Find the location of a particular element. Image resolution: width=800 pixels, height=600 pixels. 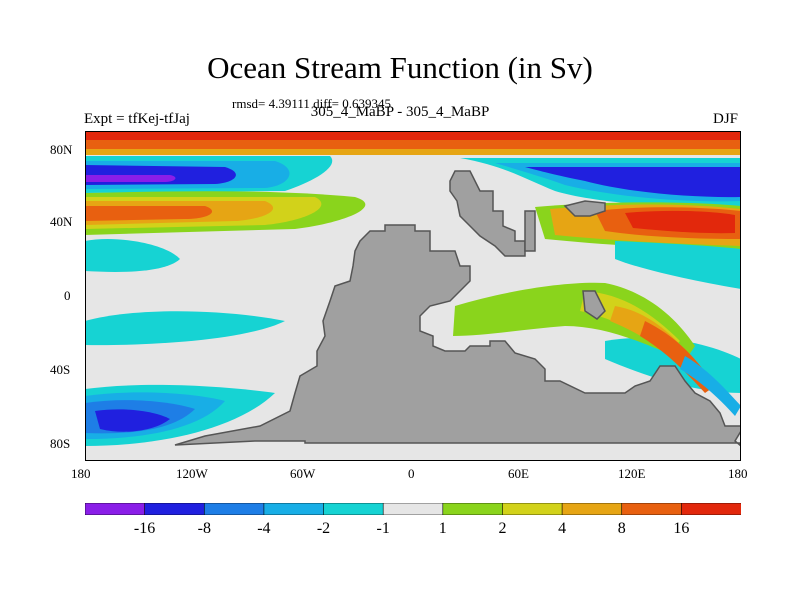

lon-tick-60e: 60E is located at coordinates (518, 473).